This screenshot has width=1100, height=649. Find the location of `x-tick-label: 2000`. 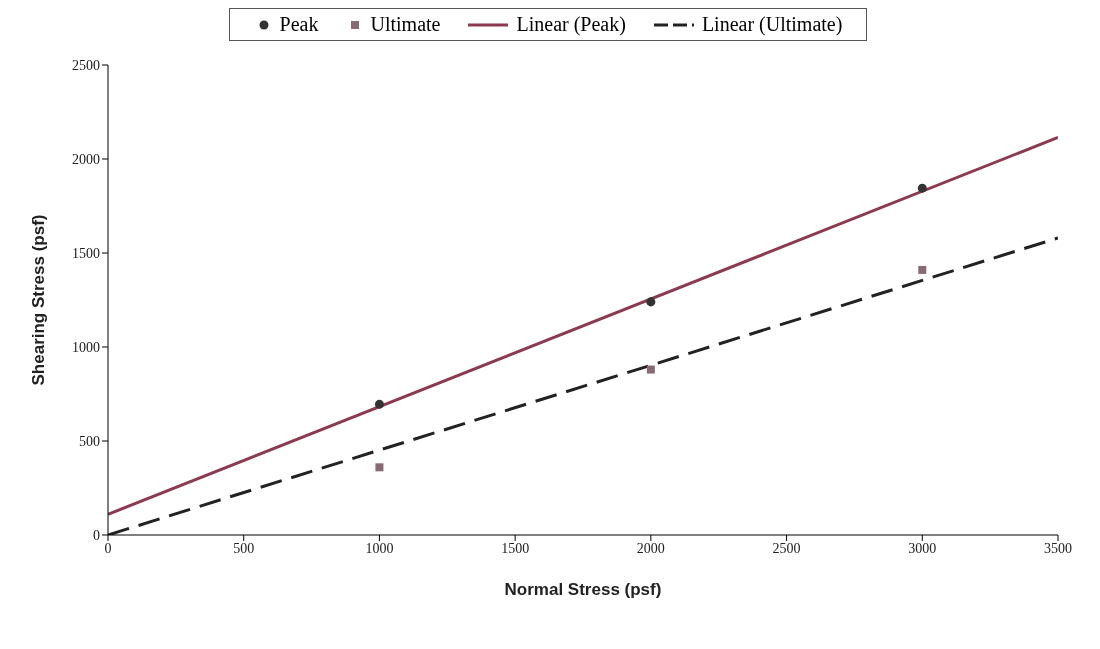

x-tick-label: 2000 is located at coordinates (650, 548).